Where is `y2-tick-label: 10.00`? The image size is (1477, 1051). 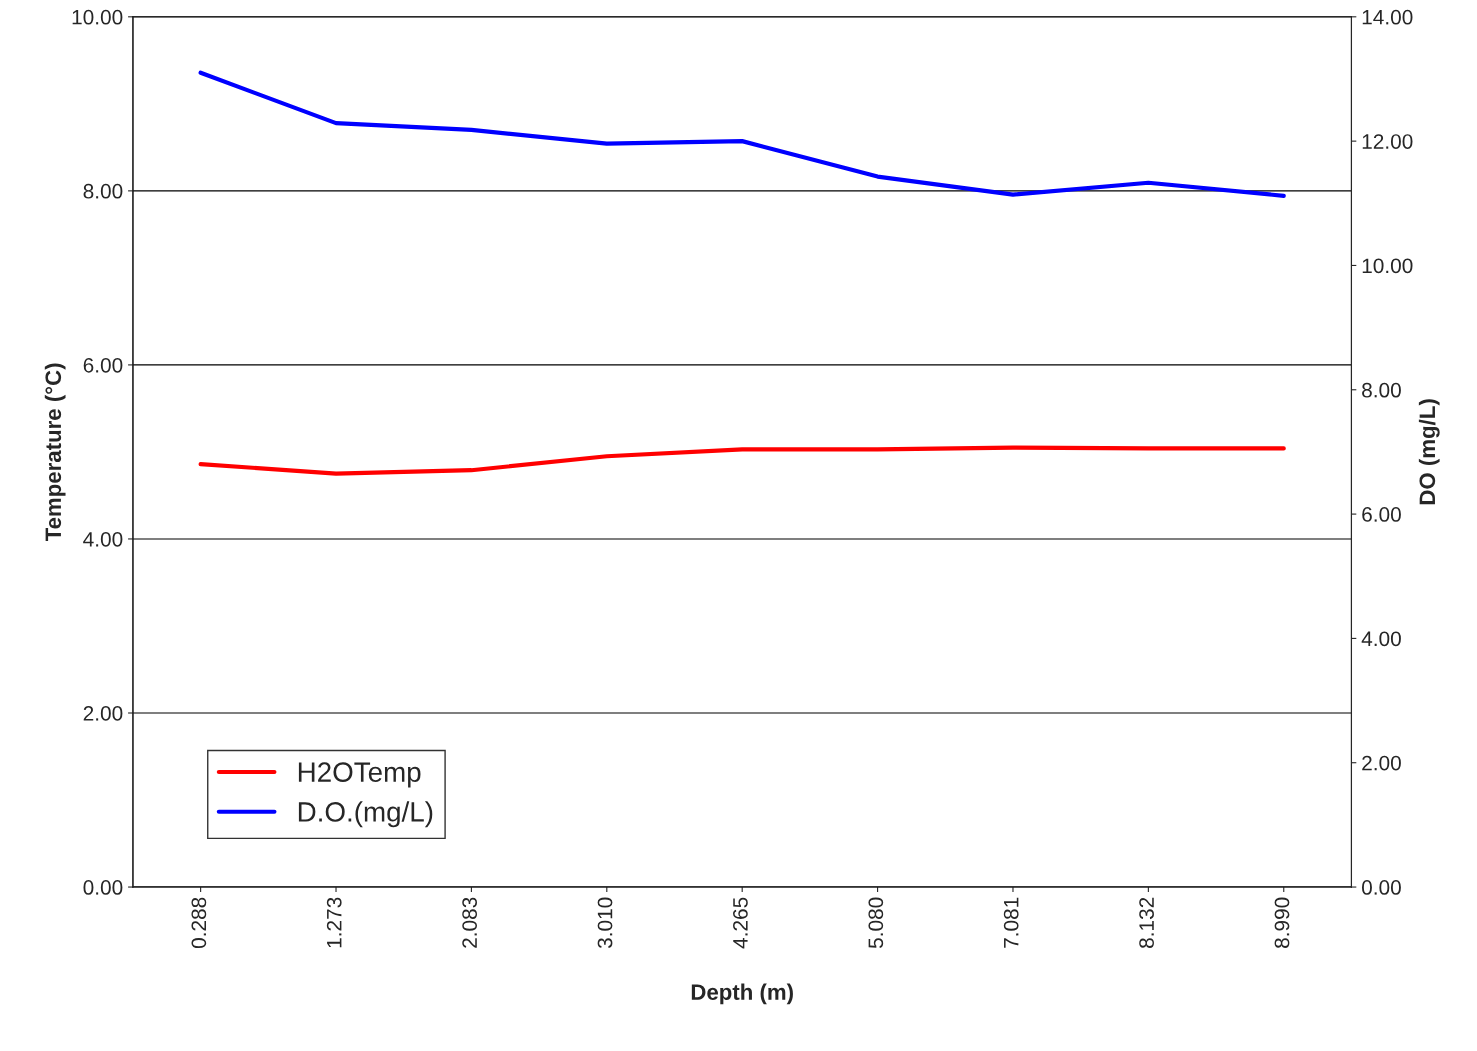
y2-tick-label: 10.00 is located at coordinates (1387, 266).